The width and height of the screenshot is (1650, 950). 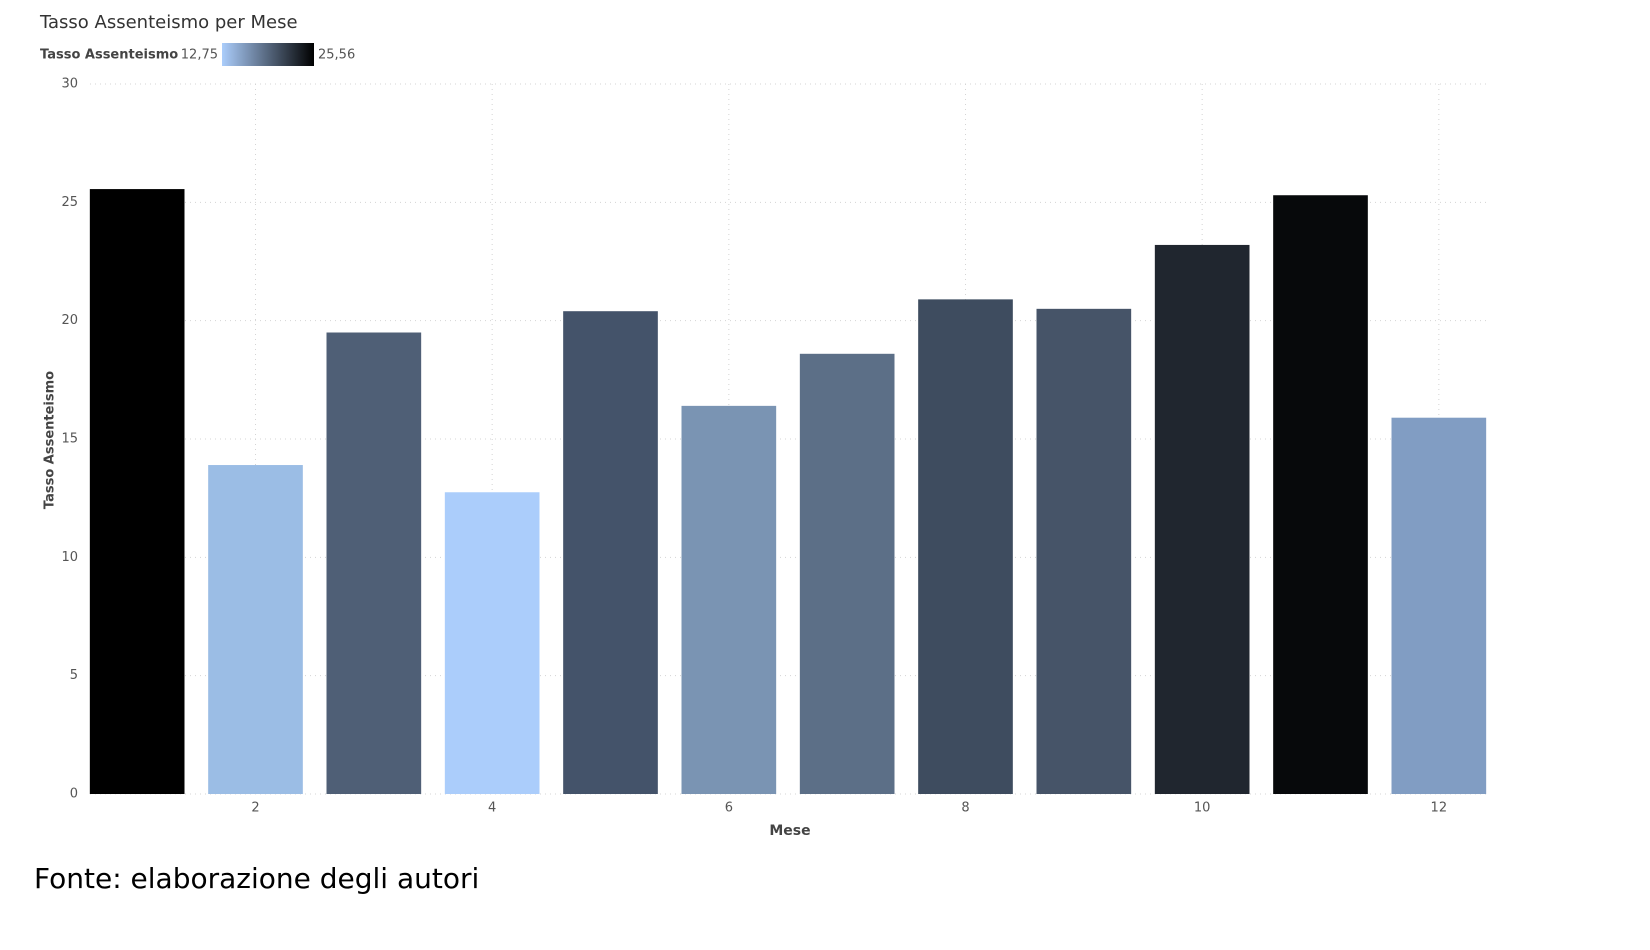 What do you see at coordinates (168, 22) in the screenshot?
I see `chart-title: Tasso Assenteismo per Mese` at bounding box center [168, 22].